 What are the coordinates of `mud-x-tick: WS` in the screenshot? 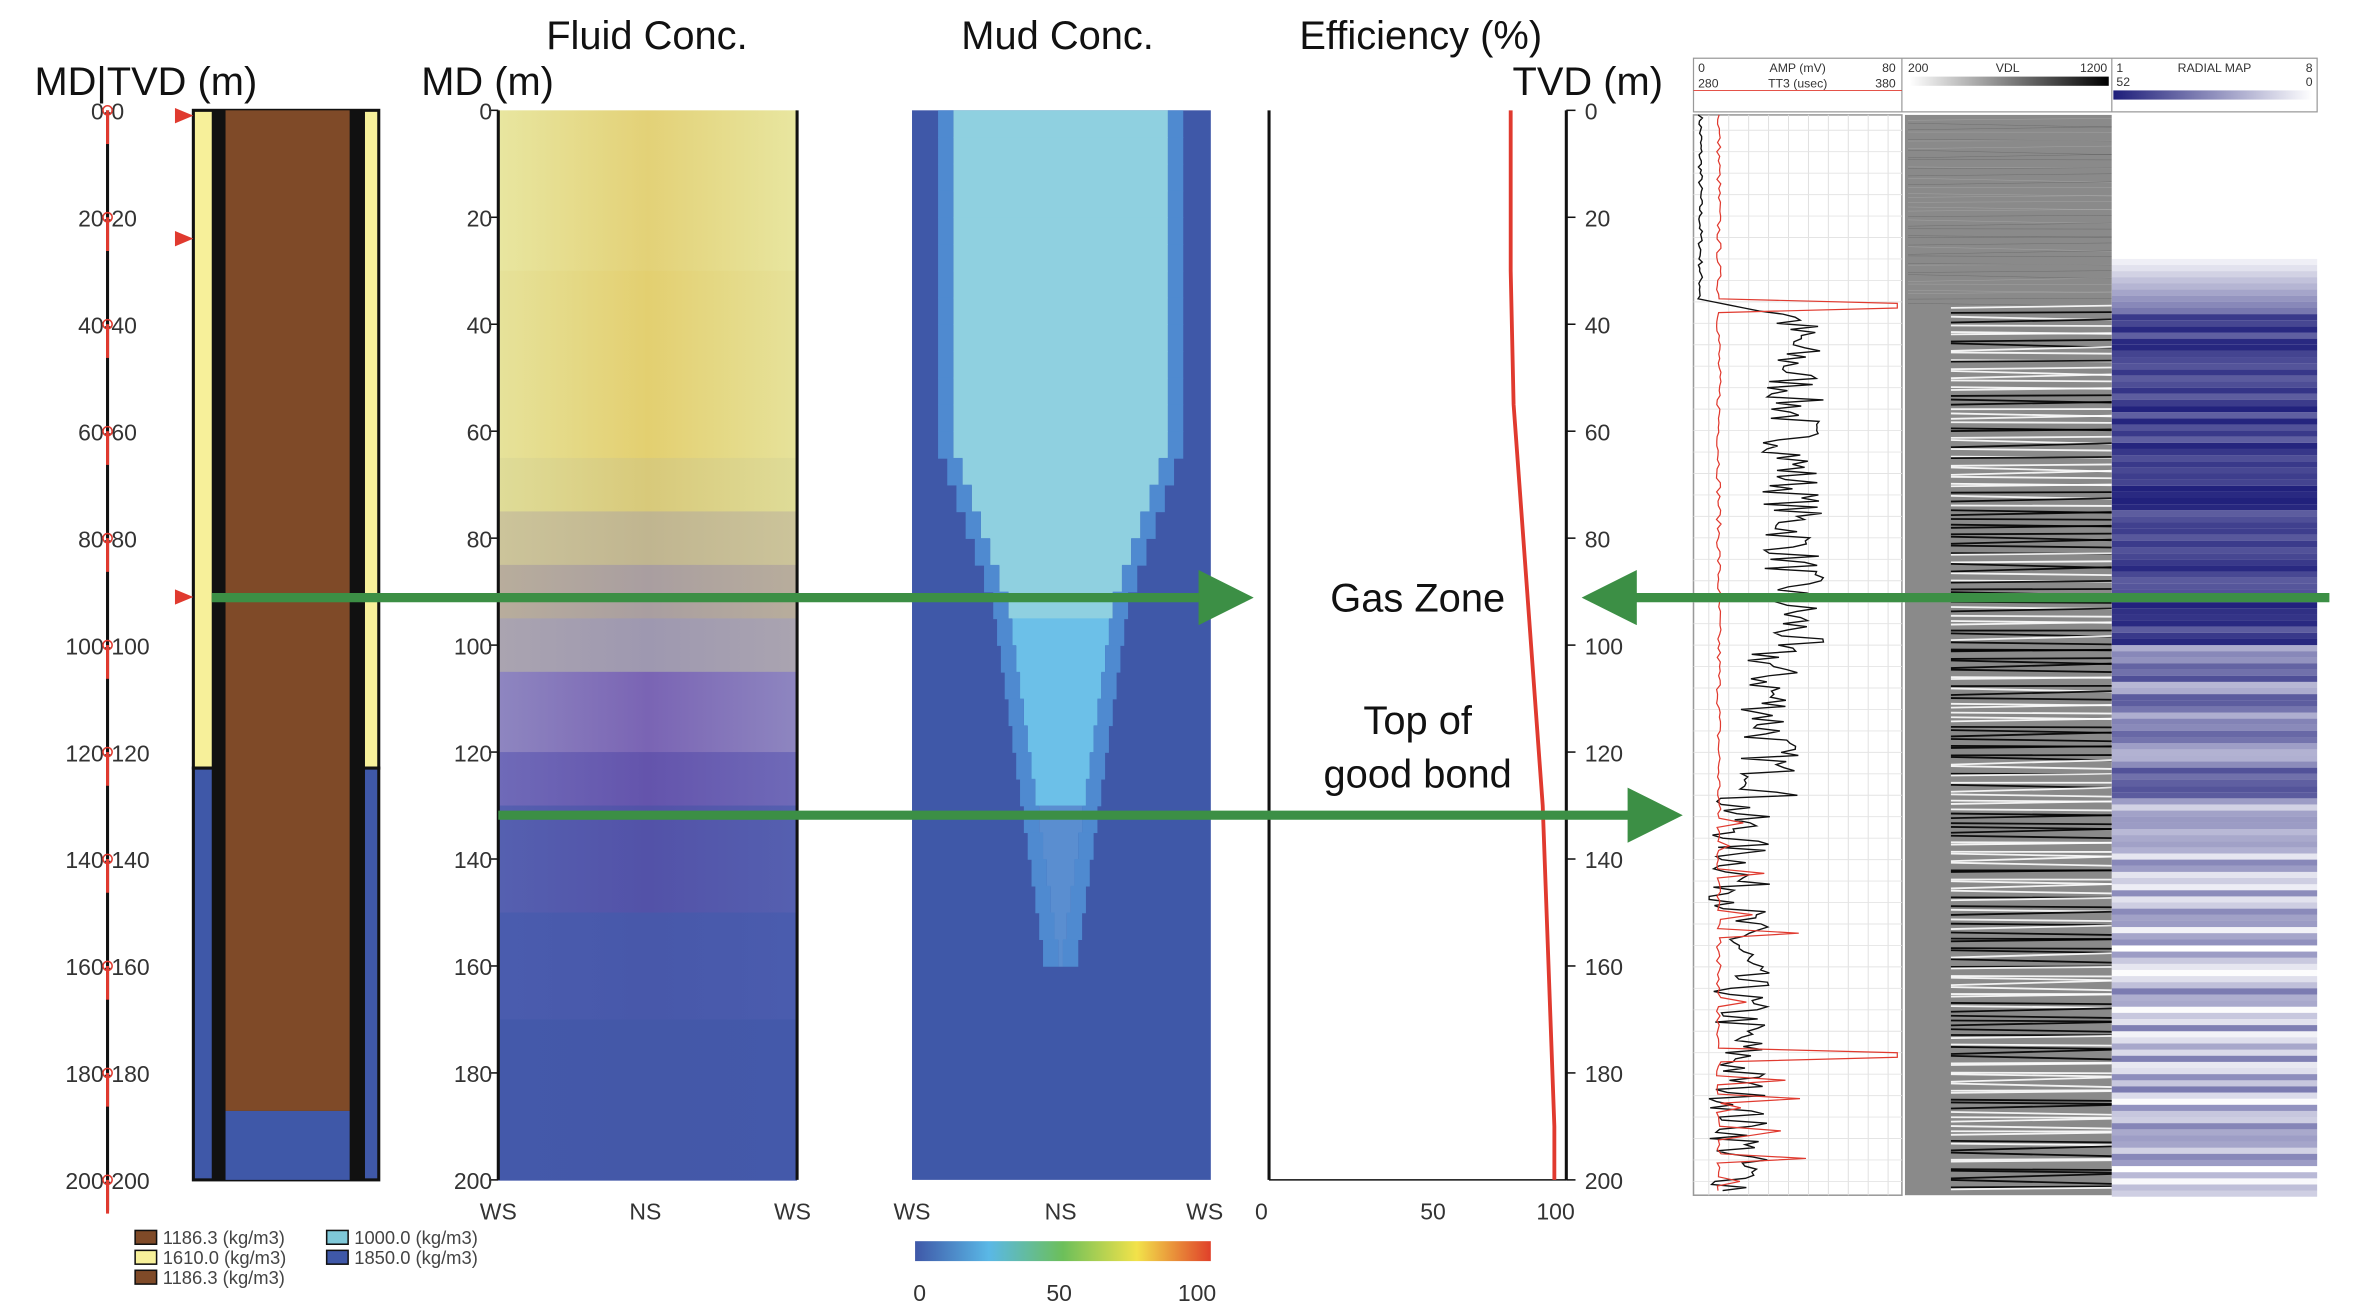 It's located at (912, 1212).